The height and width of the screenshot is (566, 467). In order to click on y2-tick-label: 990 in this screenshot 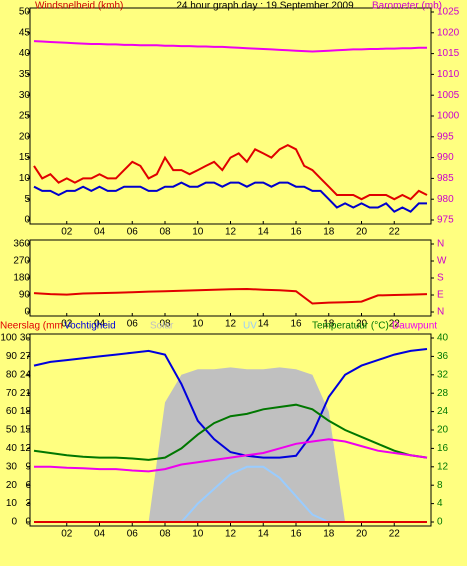, I will do `click(445, 157)`.